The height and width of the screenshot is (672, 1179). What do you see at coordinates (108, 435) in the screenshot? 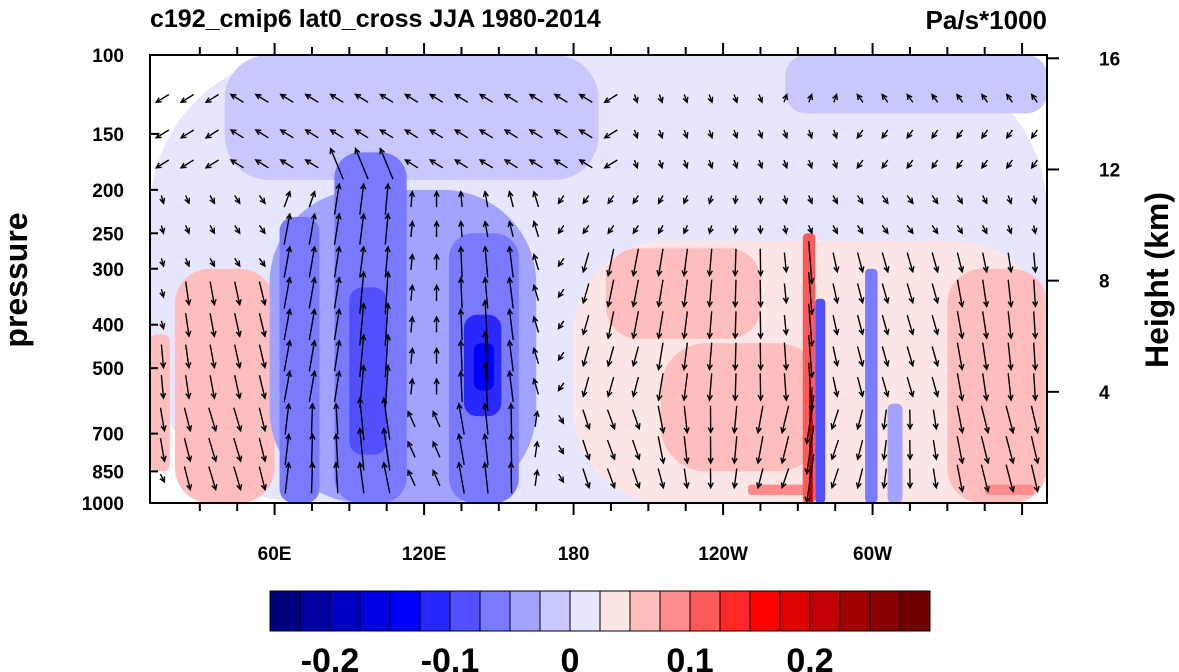
I see `y-tick-label-7: 700` at bounding box center [108, 435].